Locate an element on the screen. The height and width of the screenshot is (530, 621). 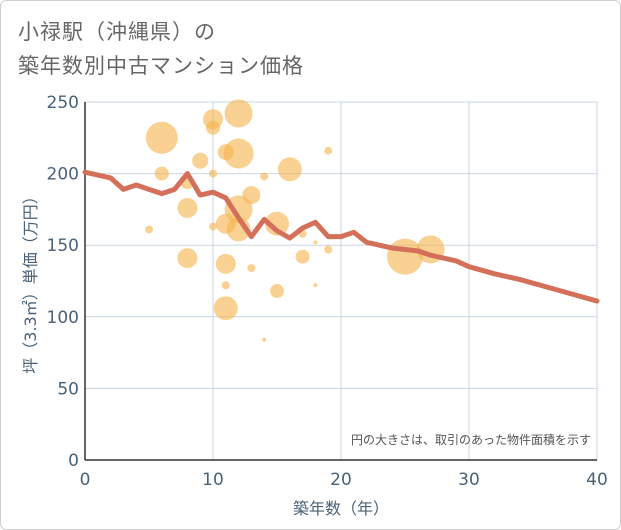
chart-title-line2: 築年数別中古マンション価格 is located at coordinates (161, 66).